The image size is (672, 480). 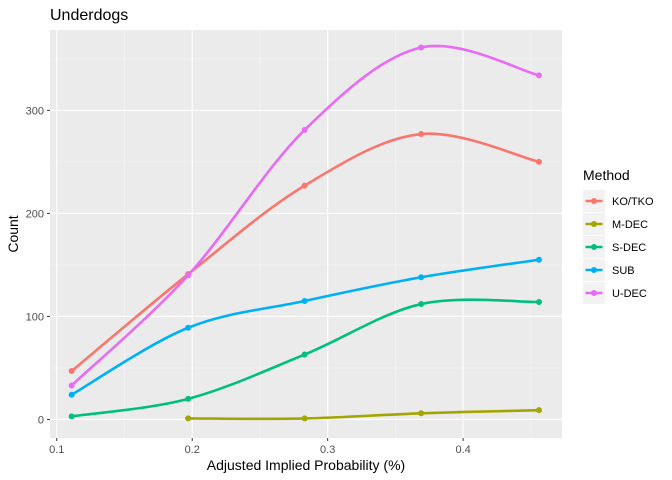 I want to click on x-tick-label: 0.2, so click(x=192, y=450).